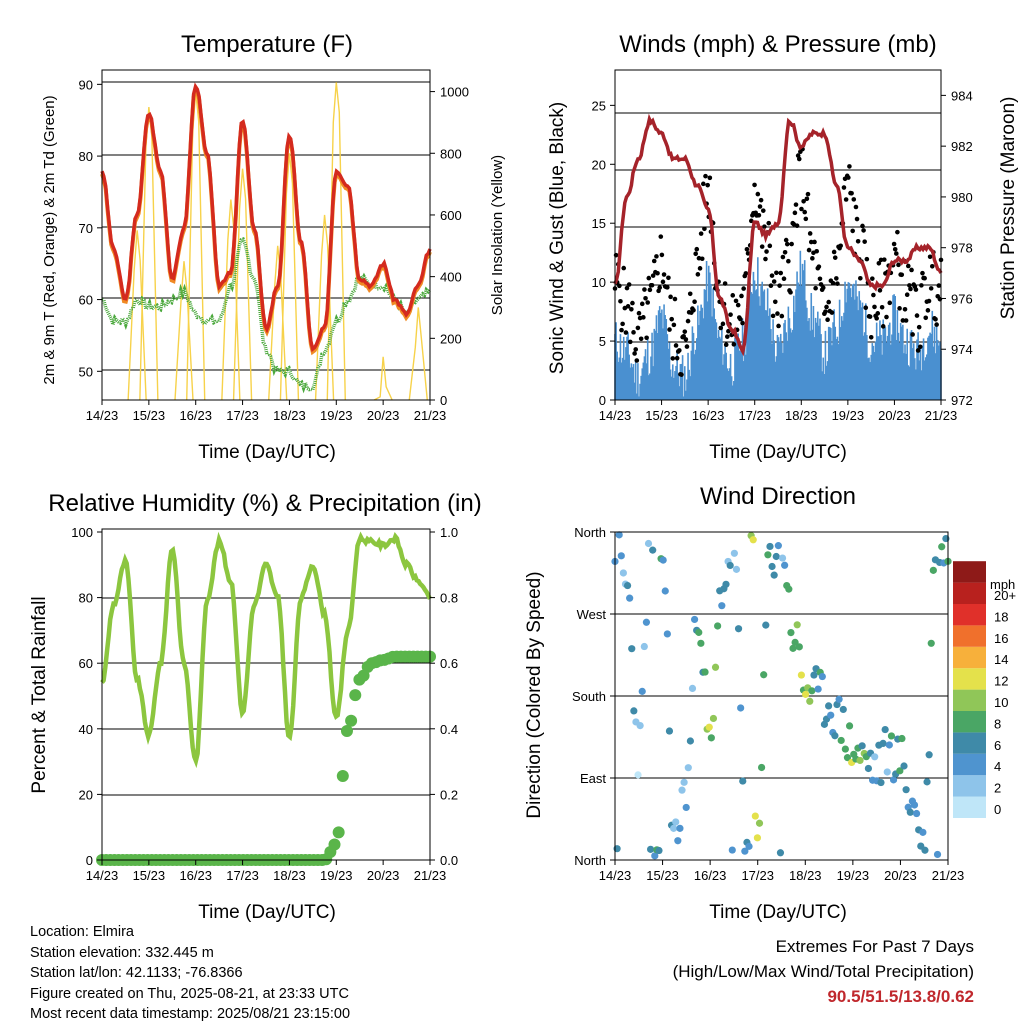 The height and width of the screenshot is (1025, 1024). What do you see at coordinates (383, 875) in the screenshot?
I see `x-tick-label: 20/23` at bounding box center [383, 875].